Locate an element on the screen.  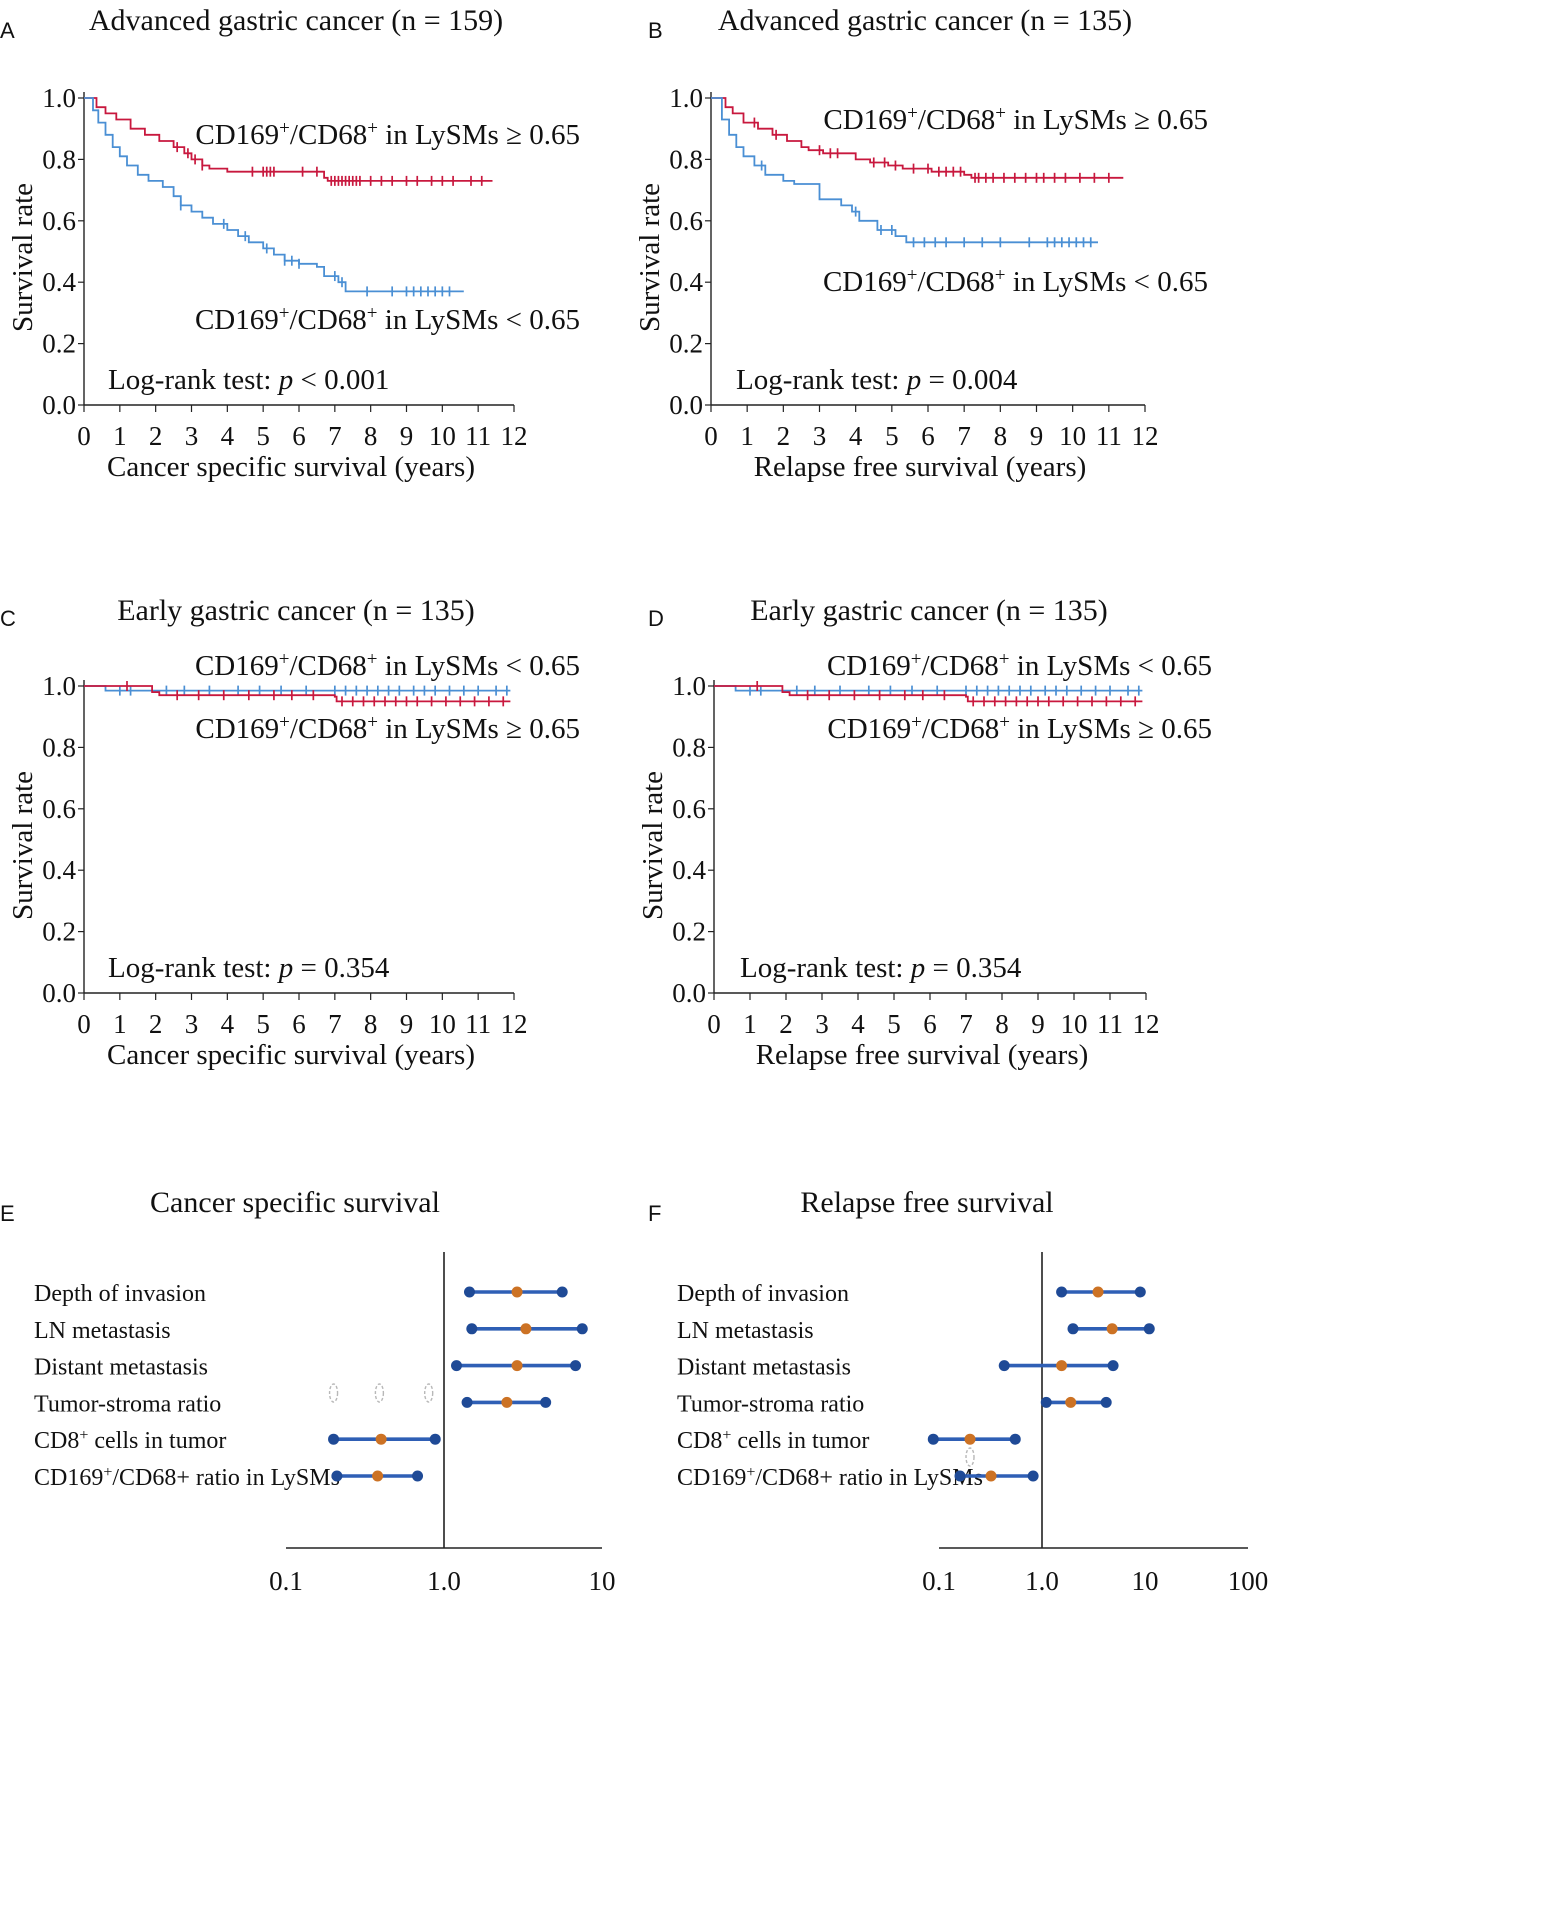
log-rank-test: Log-rank test: p = 0.354 is located at coordinates (249, 968).